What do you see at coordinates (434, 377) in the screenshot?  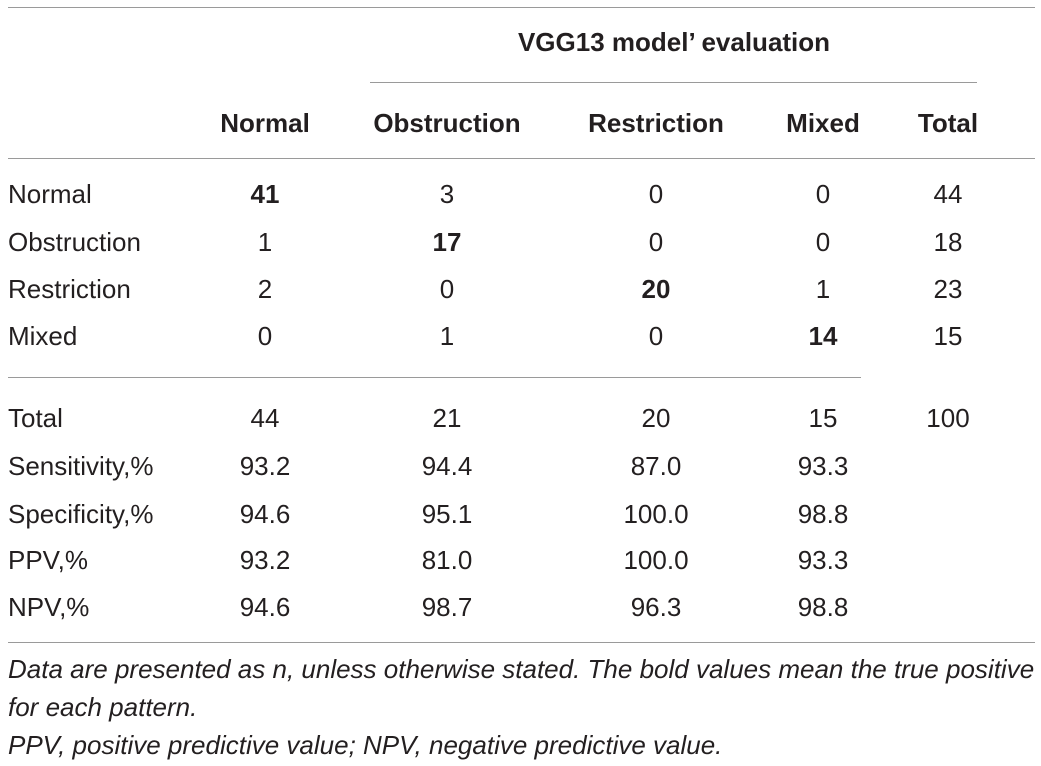 I see `body-bottom-rule` at bounding box center [434, 377].